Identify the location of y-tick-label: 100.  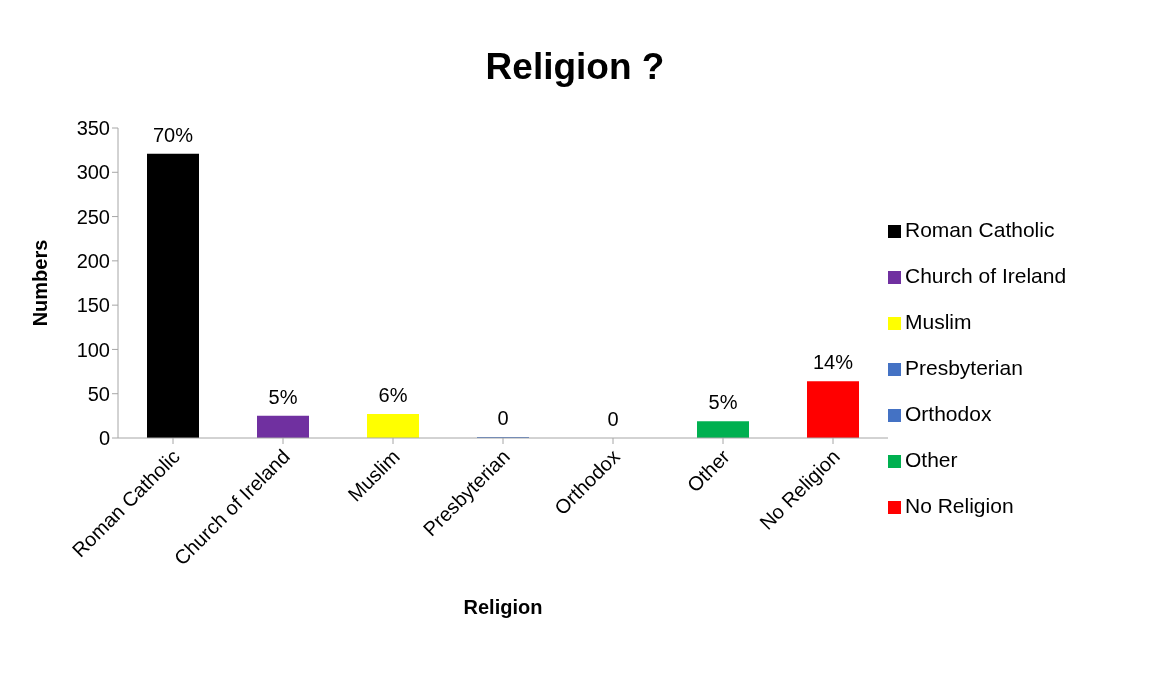
(93, 349).